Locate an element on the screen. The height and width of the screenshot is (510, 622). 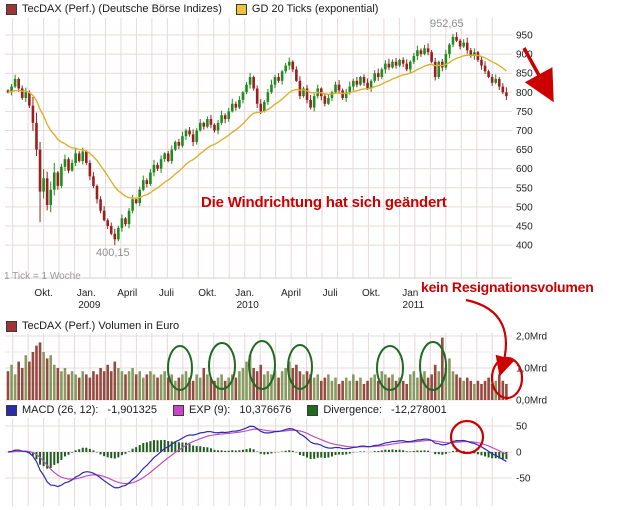
divergence-legend-item: Divergence: -12,278001 is located at coordinates (377, 410).